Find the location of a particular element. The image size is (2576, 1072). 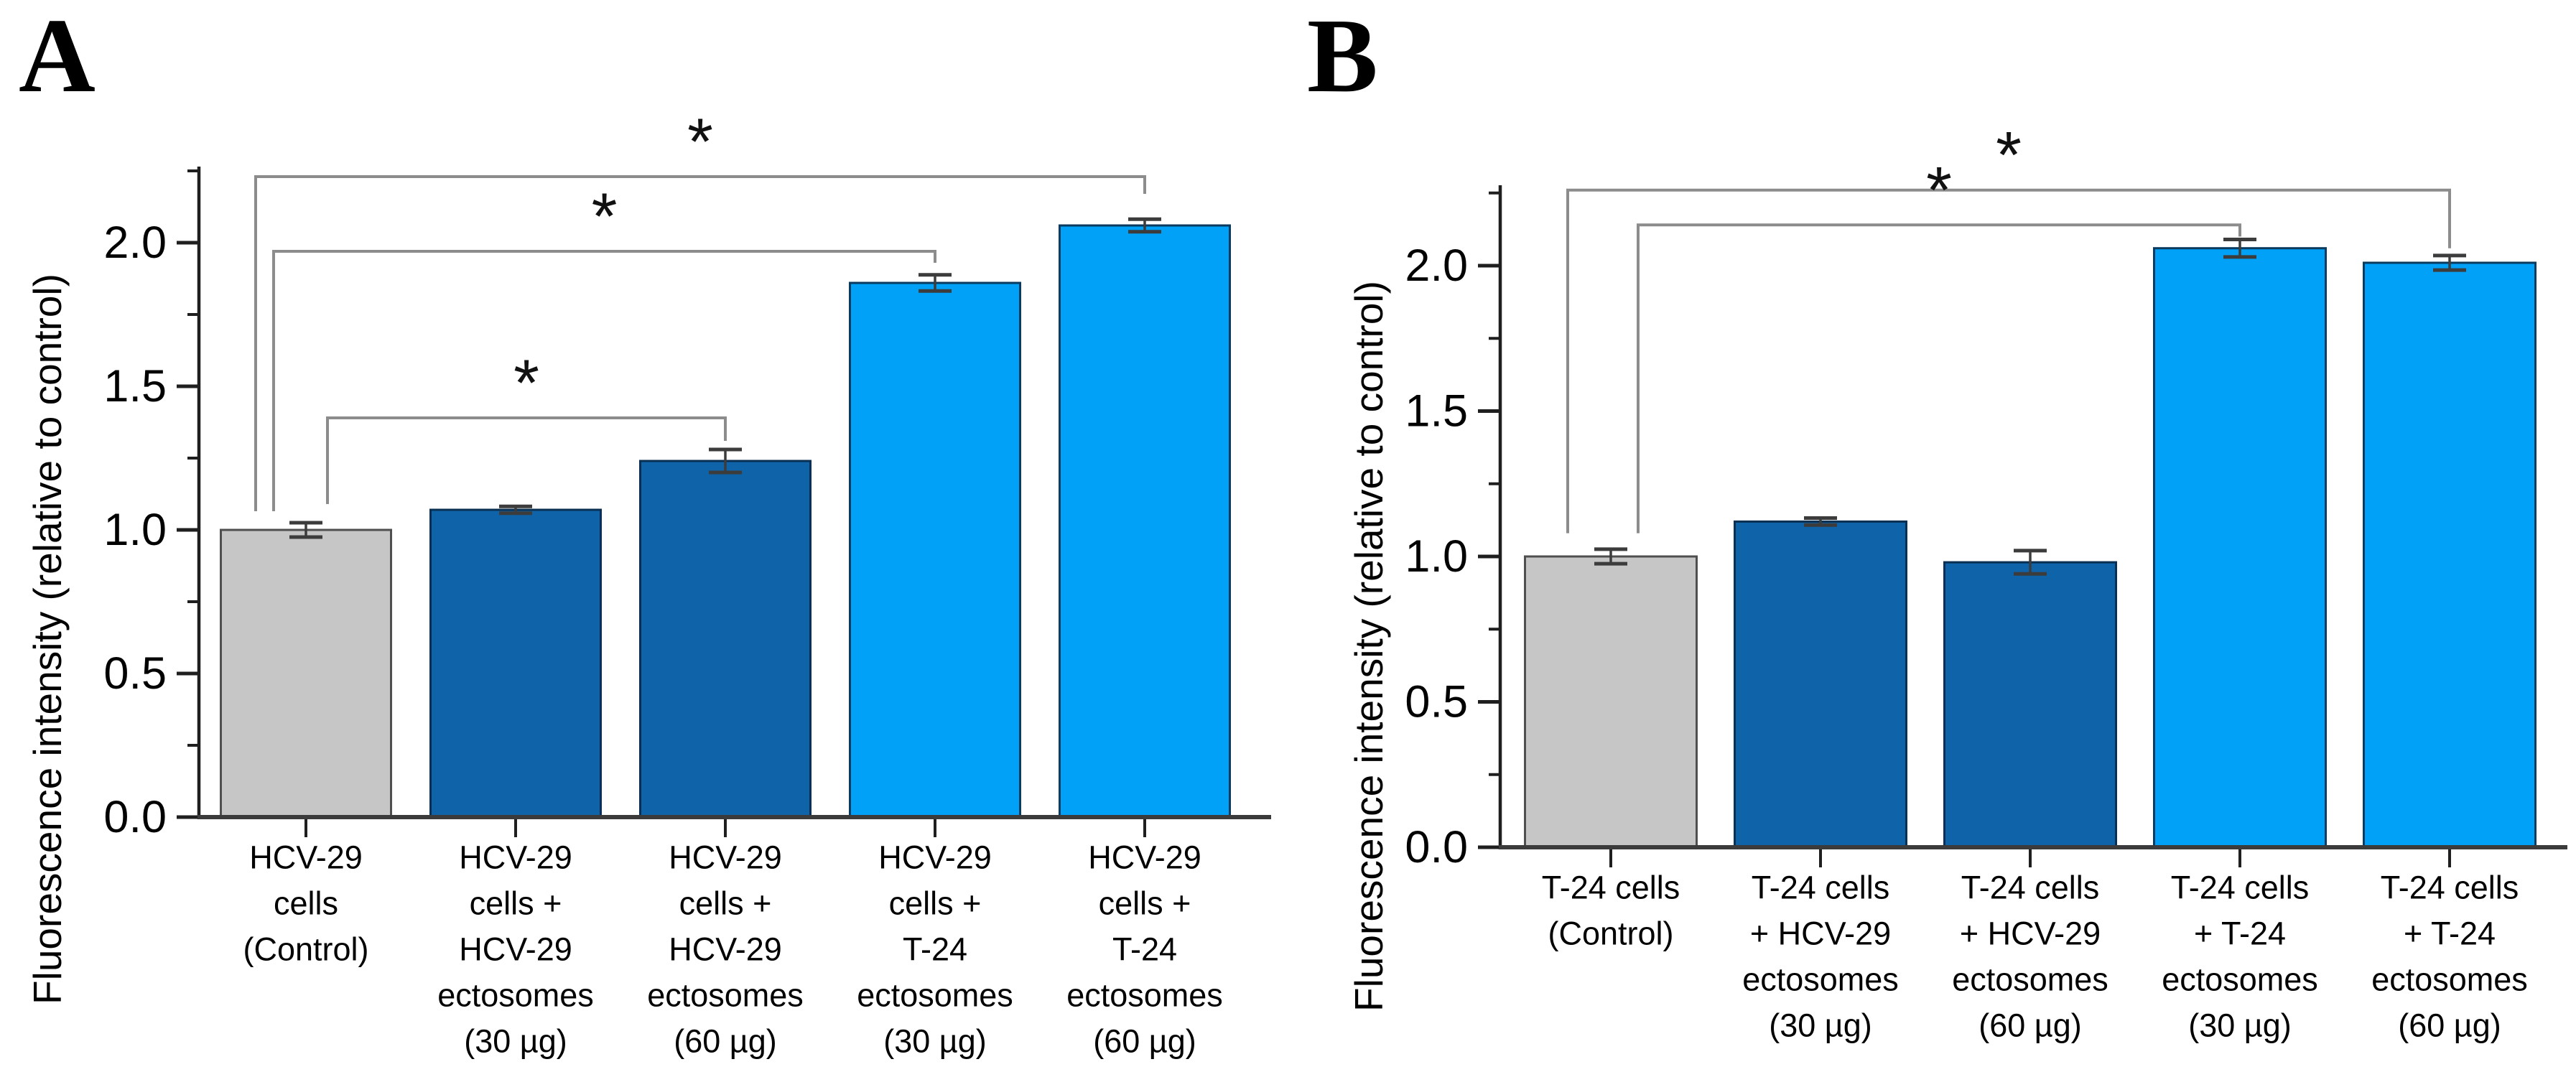

category-label: cells is located at coordinates (306, 903).